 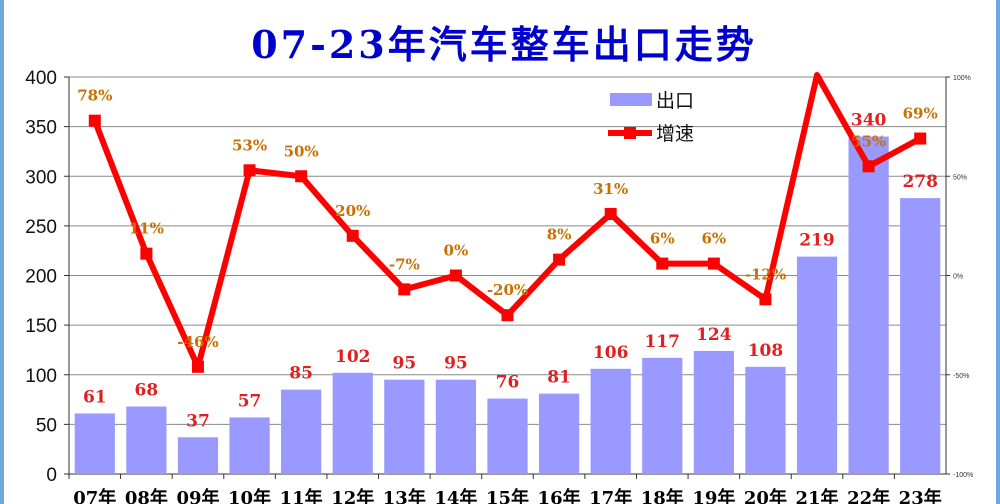 What do you see at coordinates (41, 128) in the screenshot?
I see `y-tick-label: 350` at bounding box center [41, 128].